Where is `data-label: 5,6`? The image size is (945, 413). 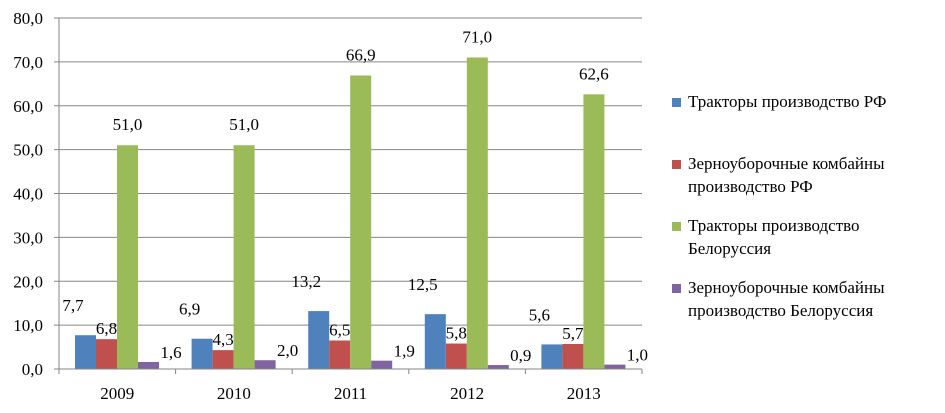 data-label: 5,6 is located at coordinates (539, 314).